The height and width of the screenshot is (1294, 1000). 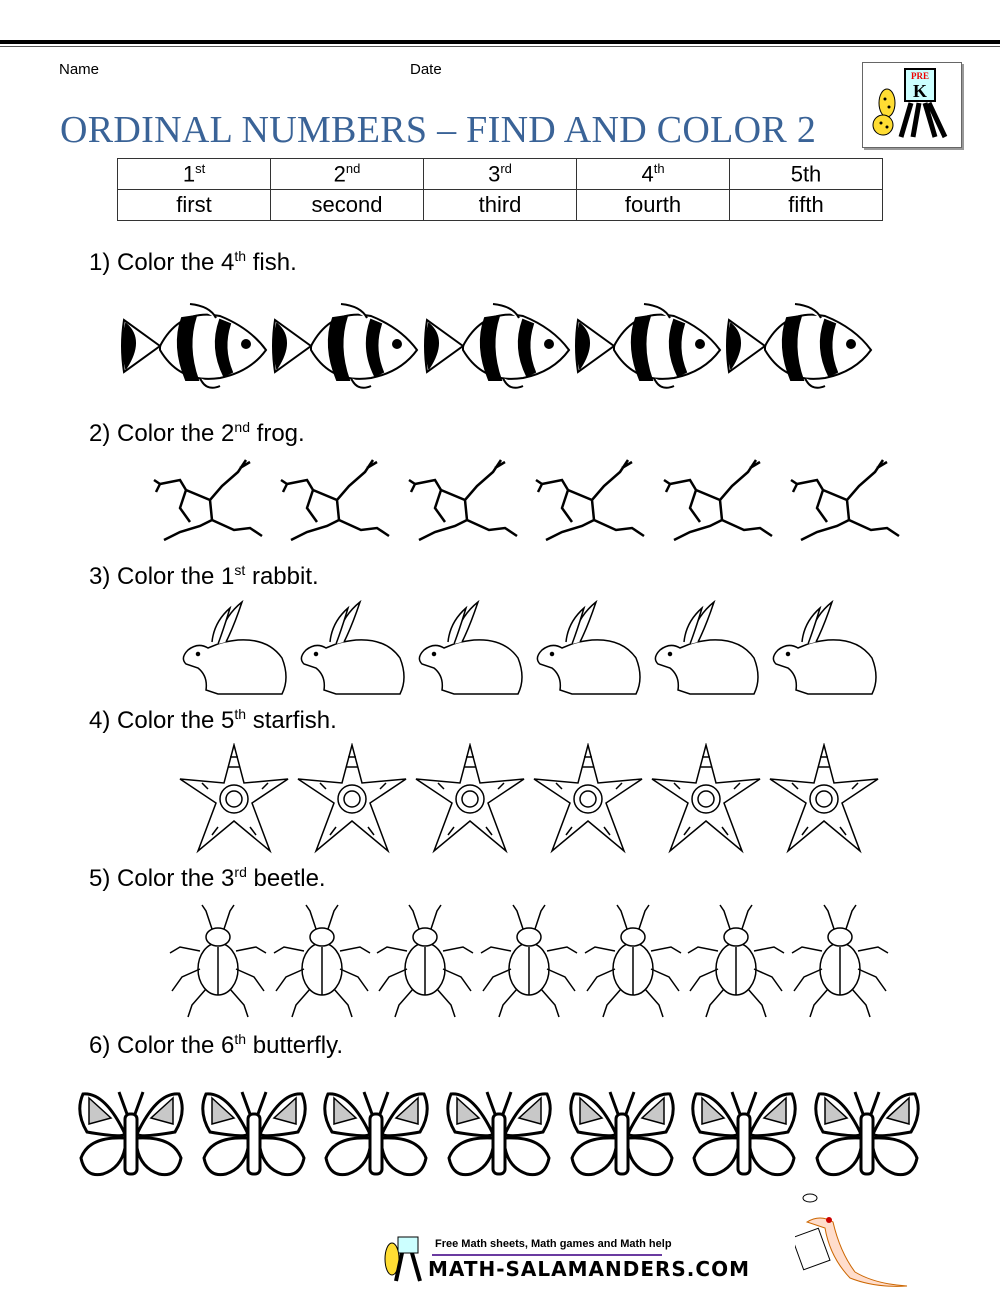 What do you see at coordinates (647, 174) in the screenshot?
I see `ordinal-number: 4` at bounding box center [647, 174].